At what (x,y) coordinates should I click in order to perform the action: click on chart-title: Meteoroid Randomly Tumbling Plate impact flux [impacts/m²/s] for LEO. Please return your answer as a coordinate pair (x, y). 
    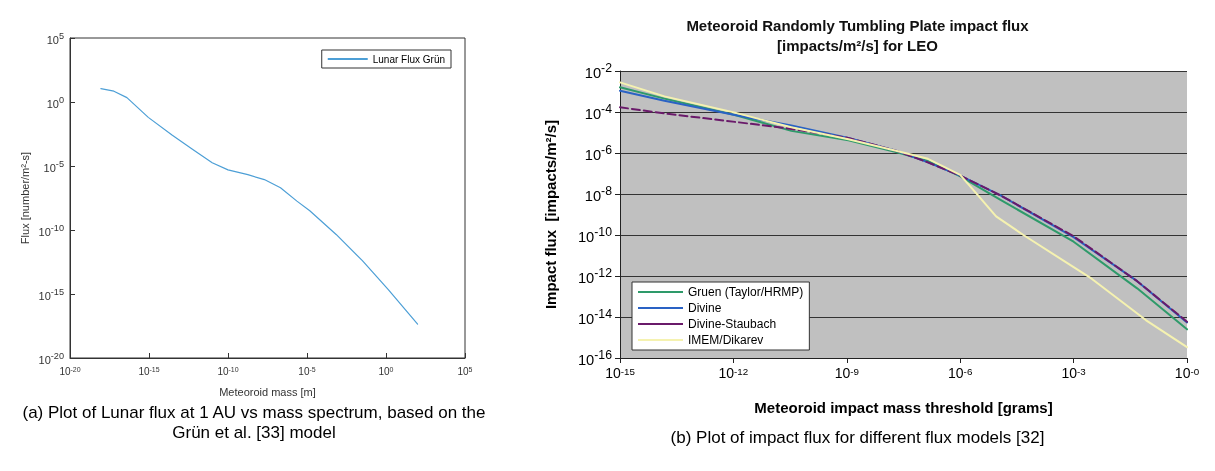
    Looking at the image, I should click on (858, 35).